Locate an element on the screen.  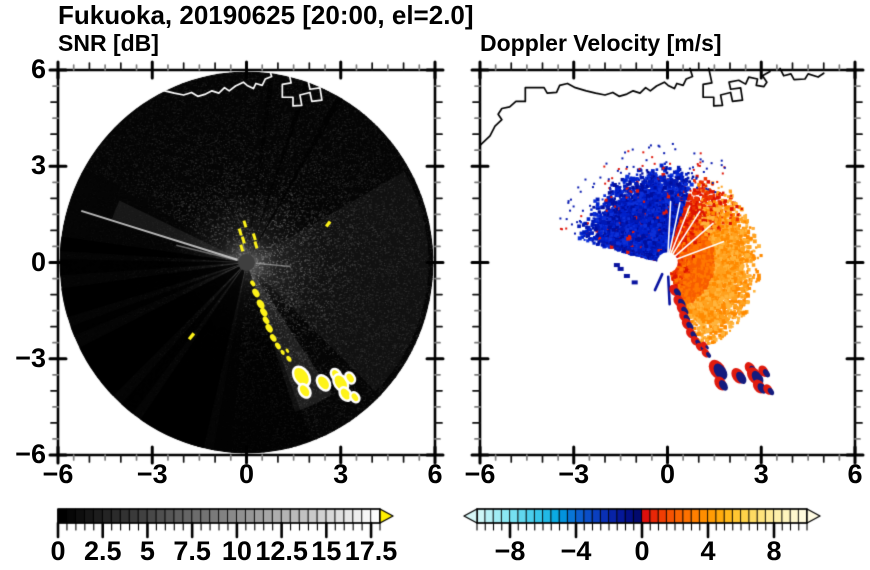
velocity-panel-title: Doppler Velocity [m/s] is located at coordinates (601, 43).